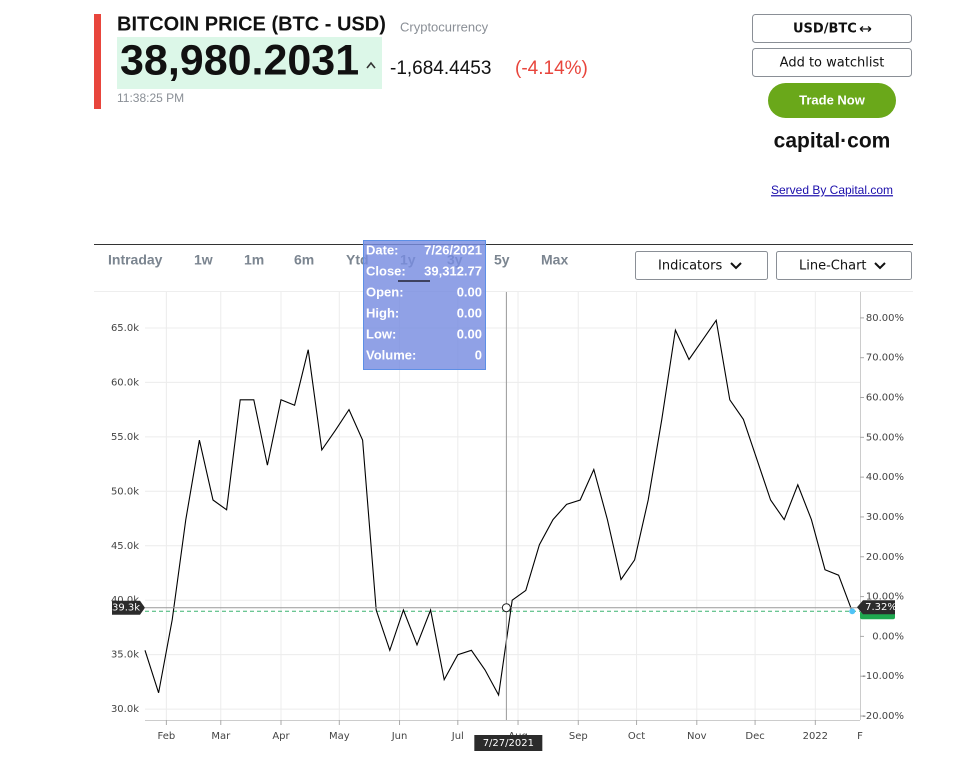  Describe the element at coordinates (885, 597) in the screenshot. I see `y2-tick-label: 10.00%` at that location.